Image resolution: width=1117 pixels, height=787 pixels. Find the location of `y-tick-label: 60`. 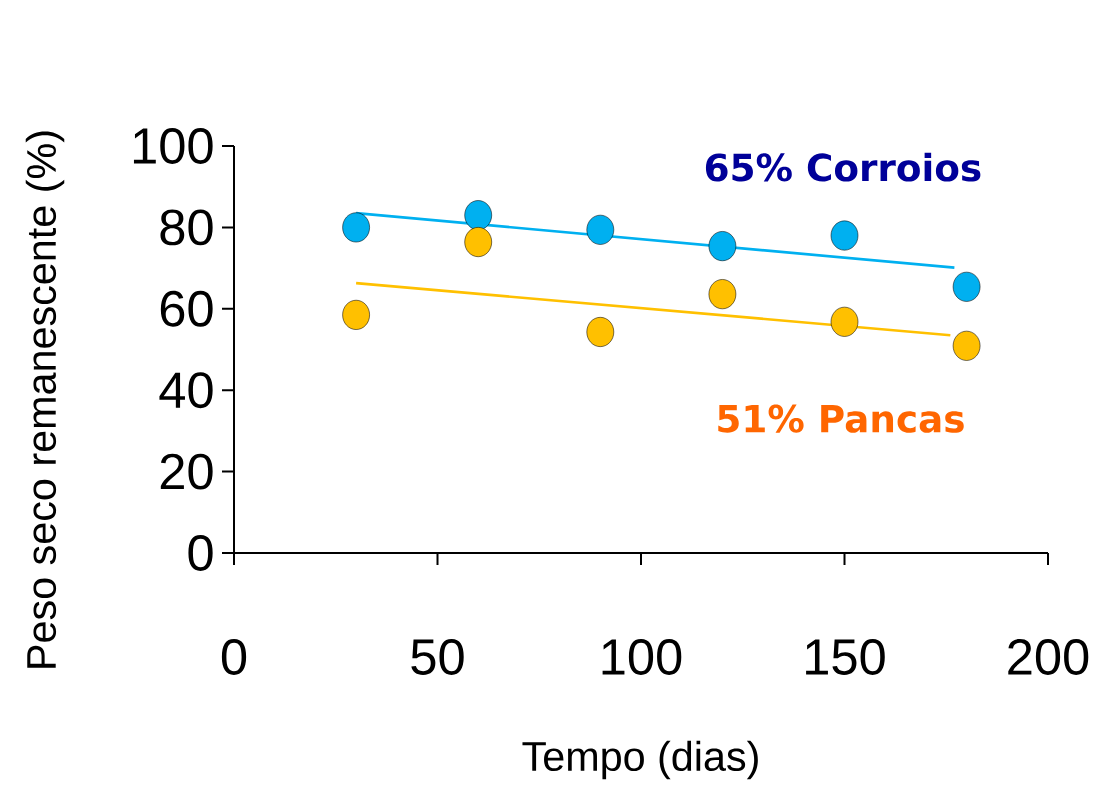

y-tick-label: 60 is located at coordinates (186, 308).